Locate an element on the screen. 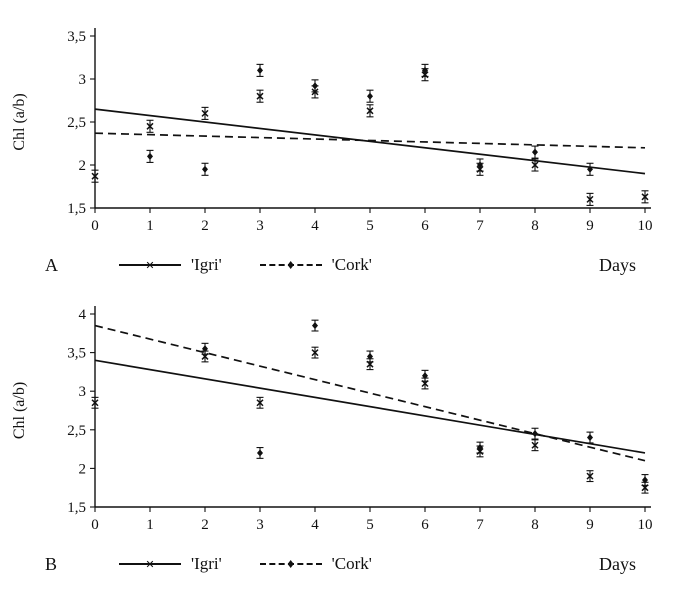 The image size is (686, 602). legend-item-cork-a: ♦ 'Cork' is located at coordinates (315, 265).